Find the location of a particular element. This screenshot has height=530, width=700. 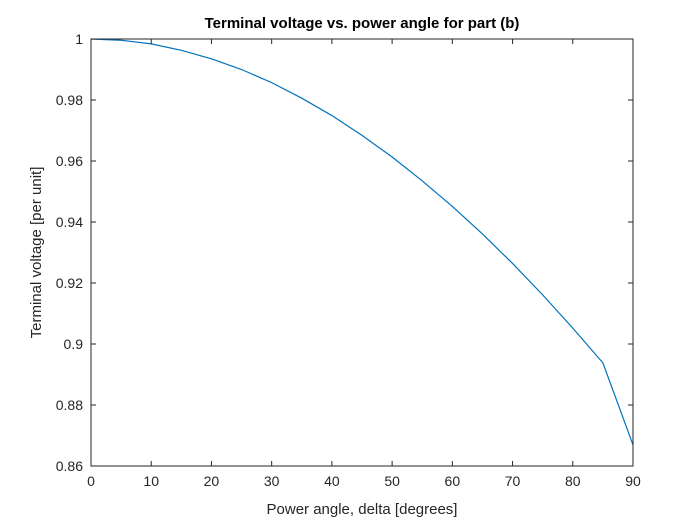

y-tick-label: 0.86 is located at coordinates (69, 466).